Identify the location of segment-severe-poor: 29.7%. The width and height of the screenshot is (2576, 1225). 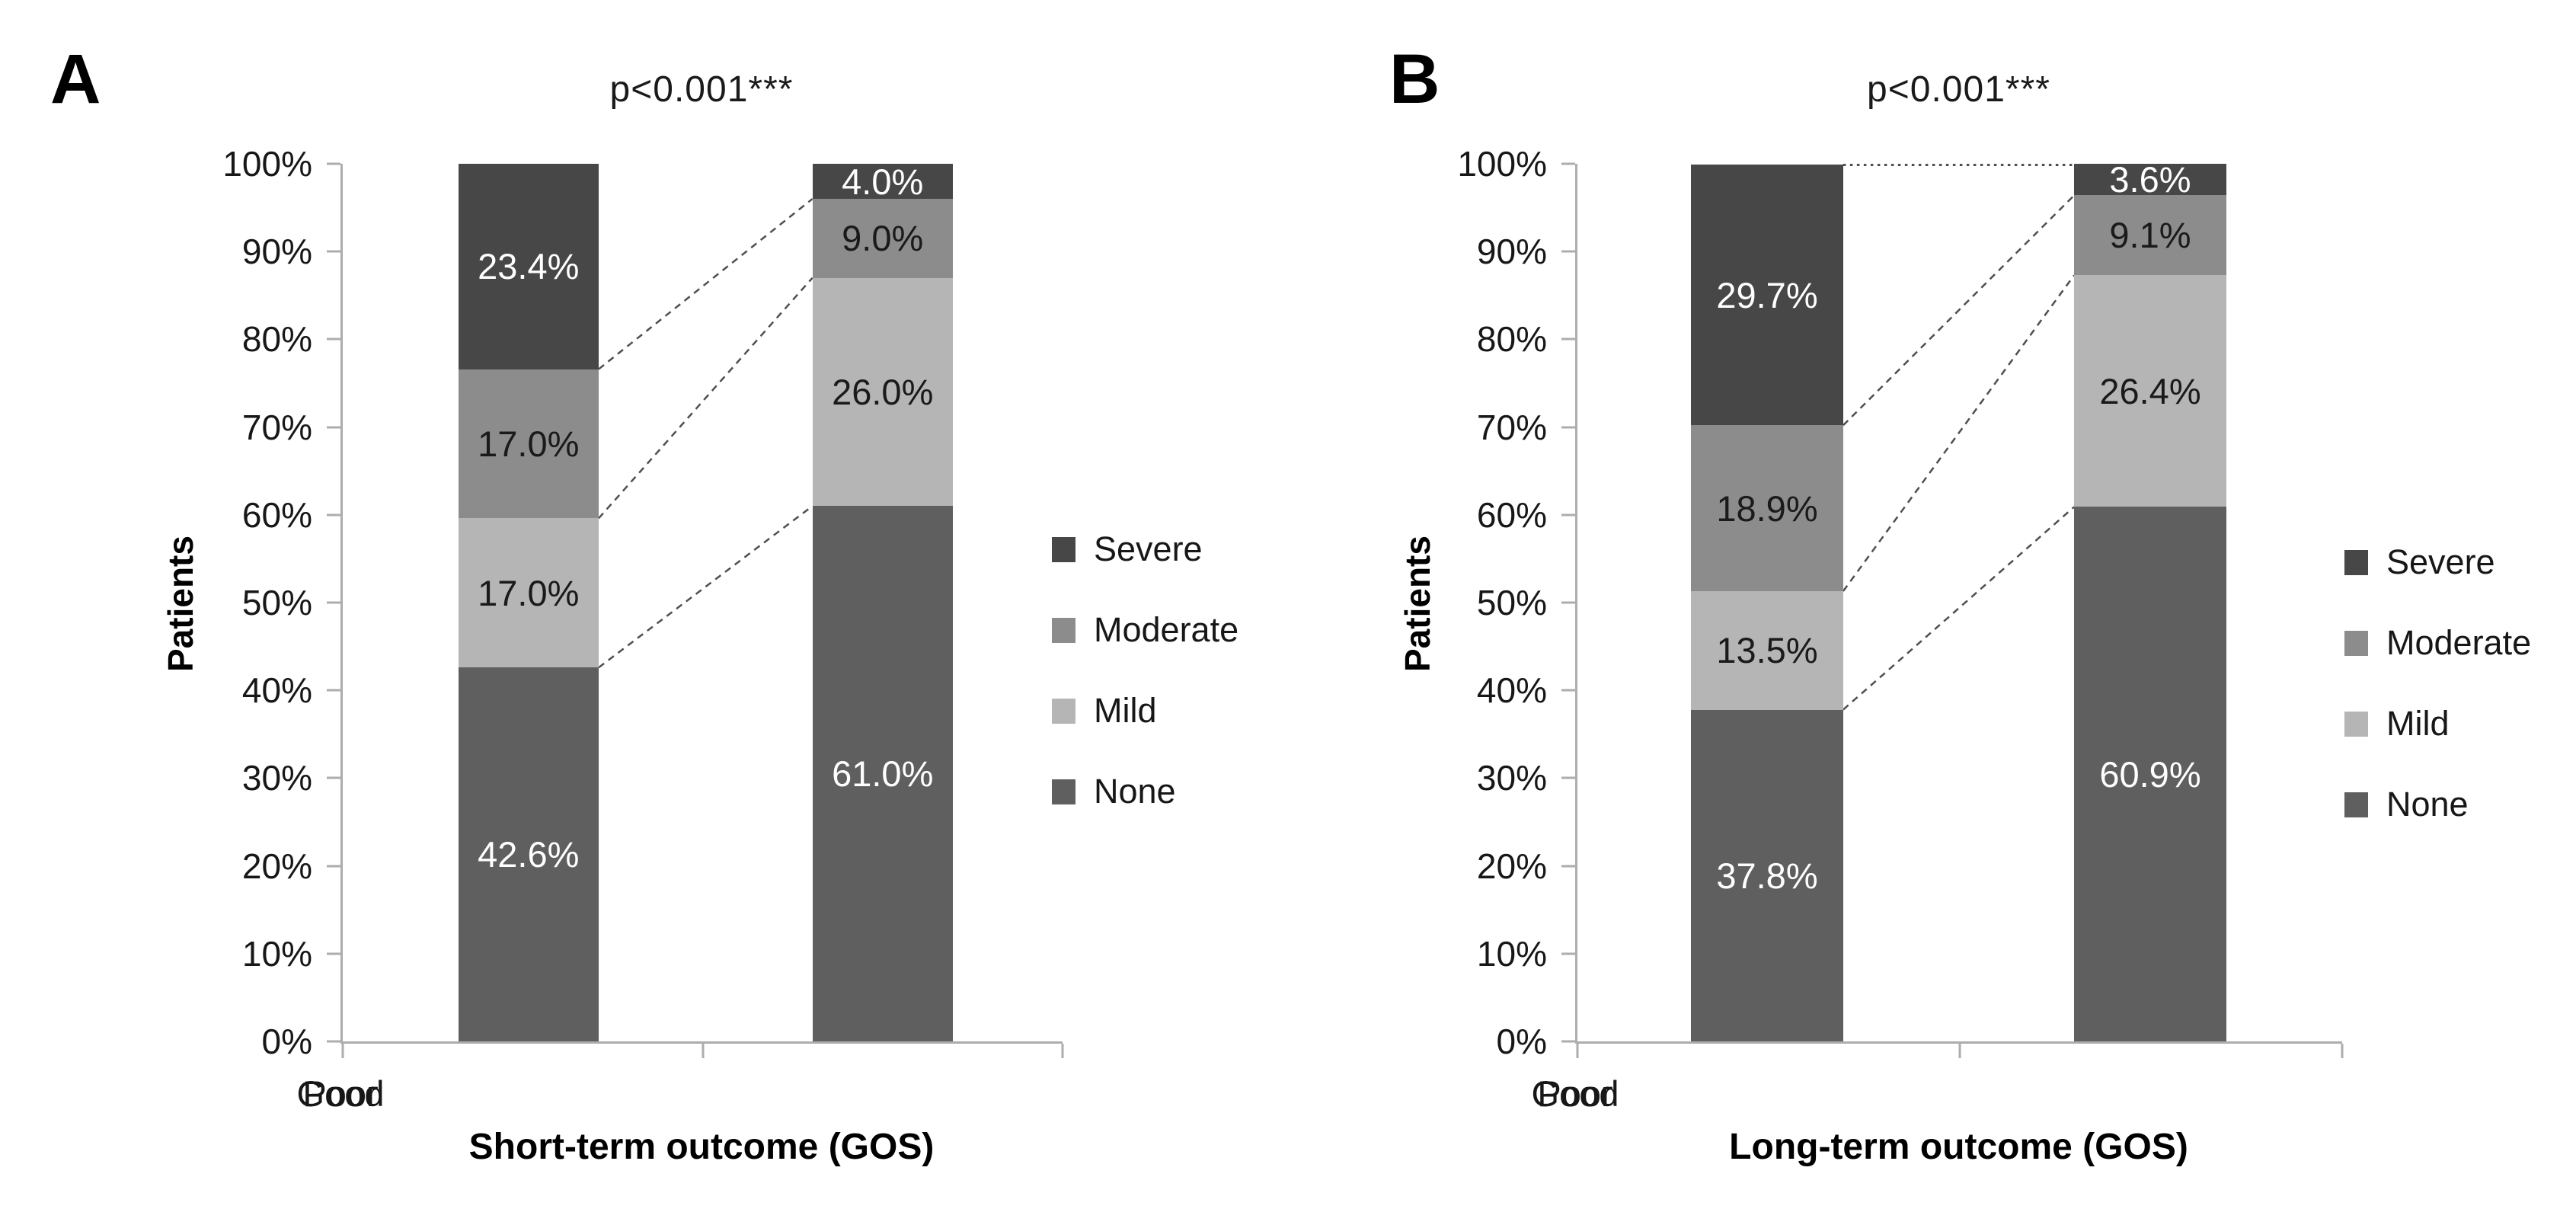
(1767, 295).